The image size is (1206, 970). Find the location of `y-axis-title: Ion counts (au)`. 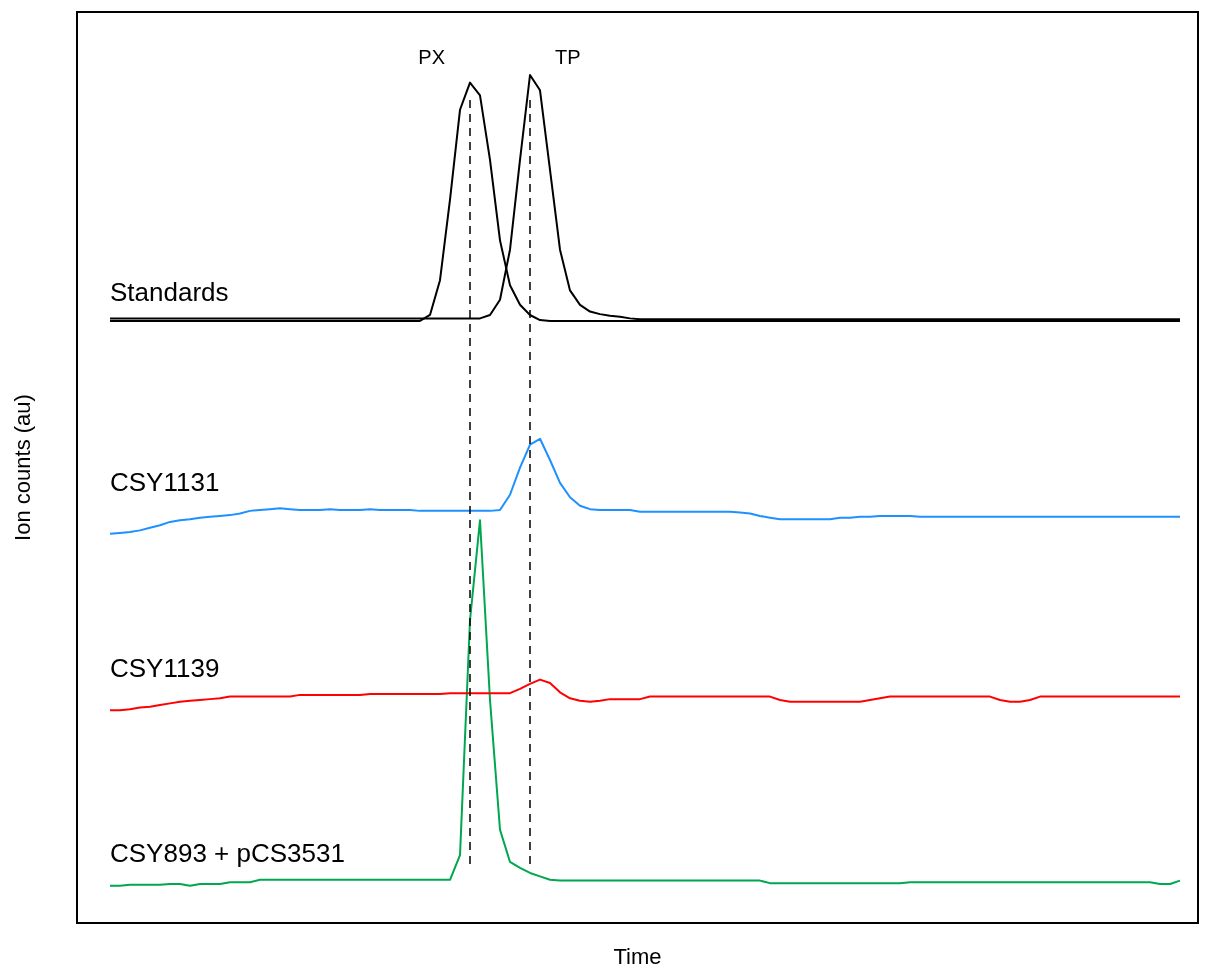

y-axis-title: Ion counts (au) is located at coordinates (23, 467).